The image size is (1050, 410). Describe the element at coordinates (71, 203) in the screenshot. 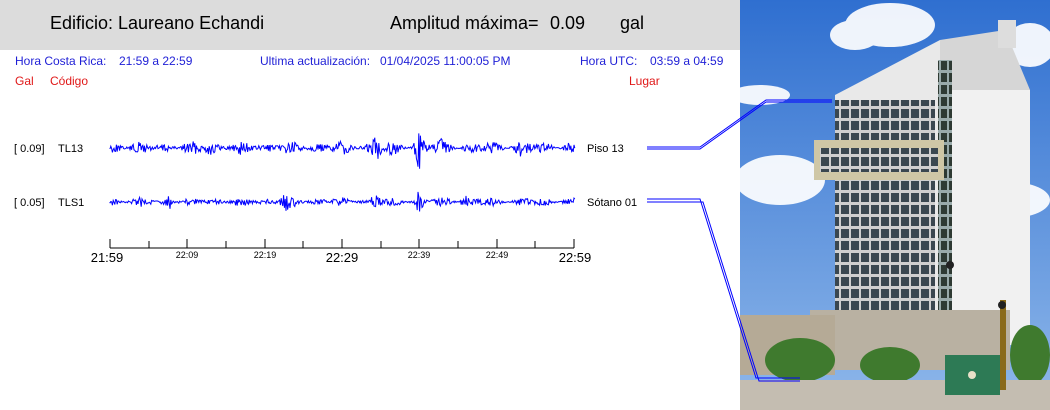

I see `channel-code: TLS1` at that location.